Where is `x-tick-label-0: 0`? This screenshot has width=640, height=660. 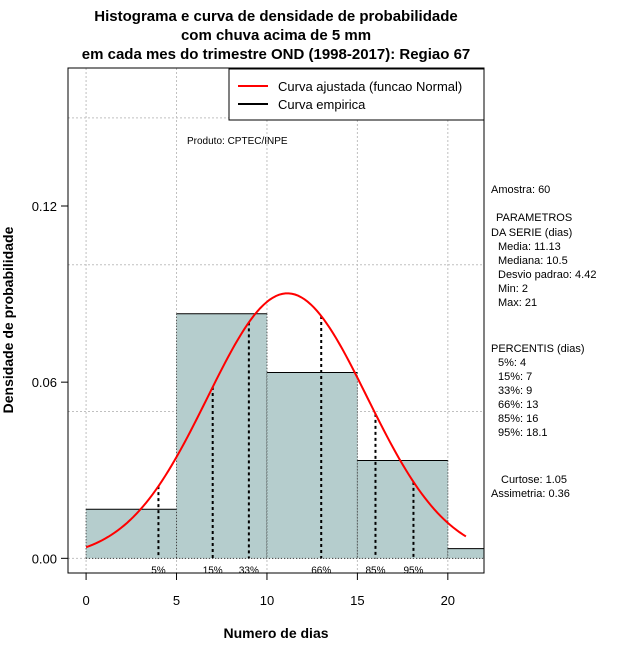
x-tick-label-0: 0 is located at coordinates (85, 600).